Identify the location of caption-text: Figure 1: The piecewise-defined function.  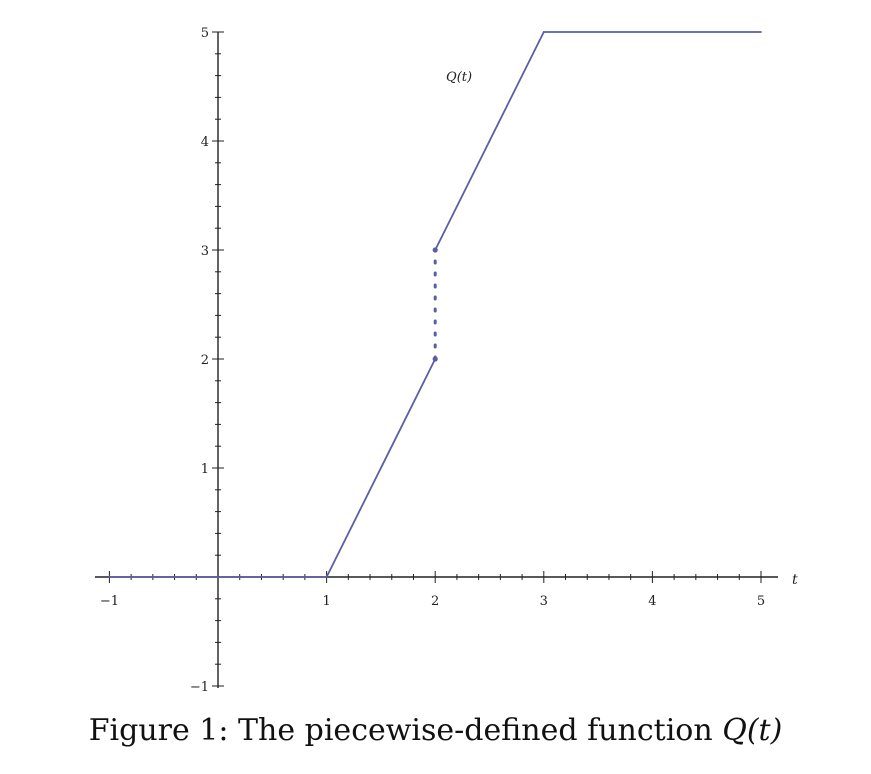
(405, 730).